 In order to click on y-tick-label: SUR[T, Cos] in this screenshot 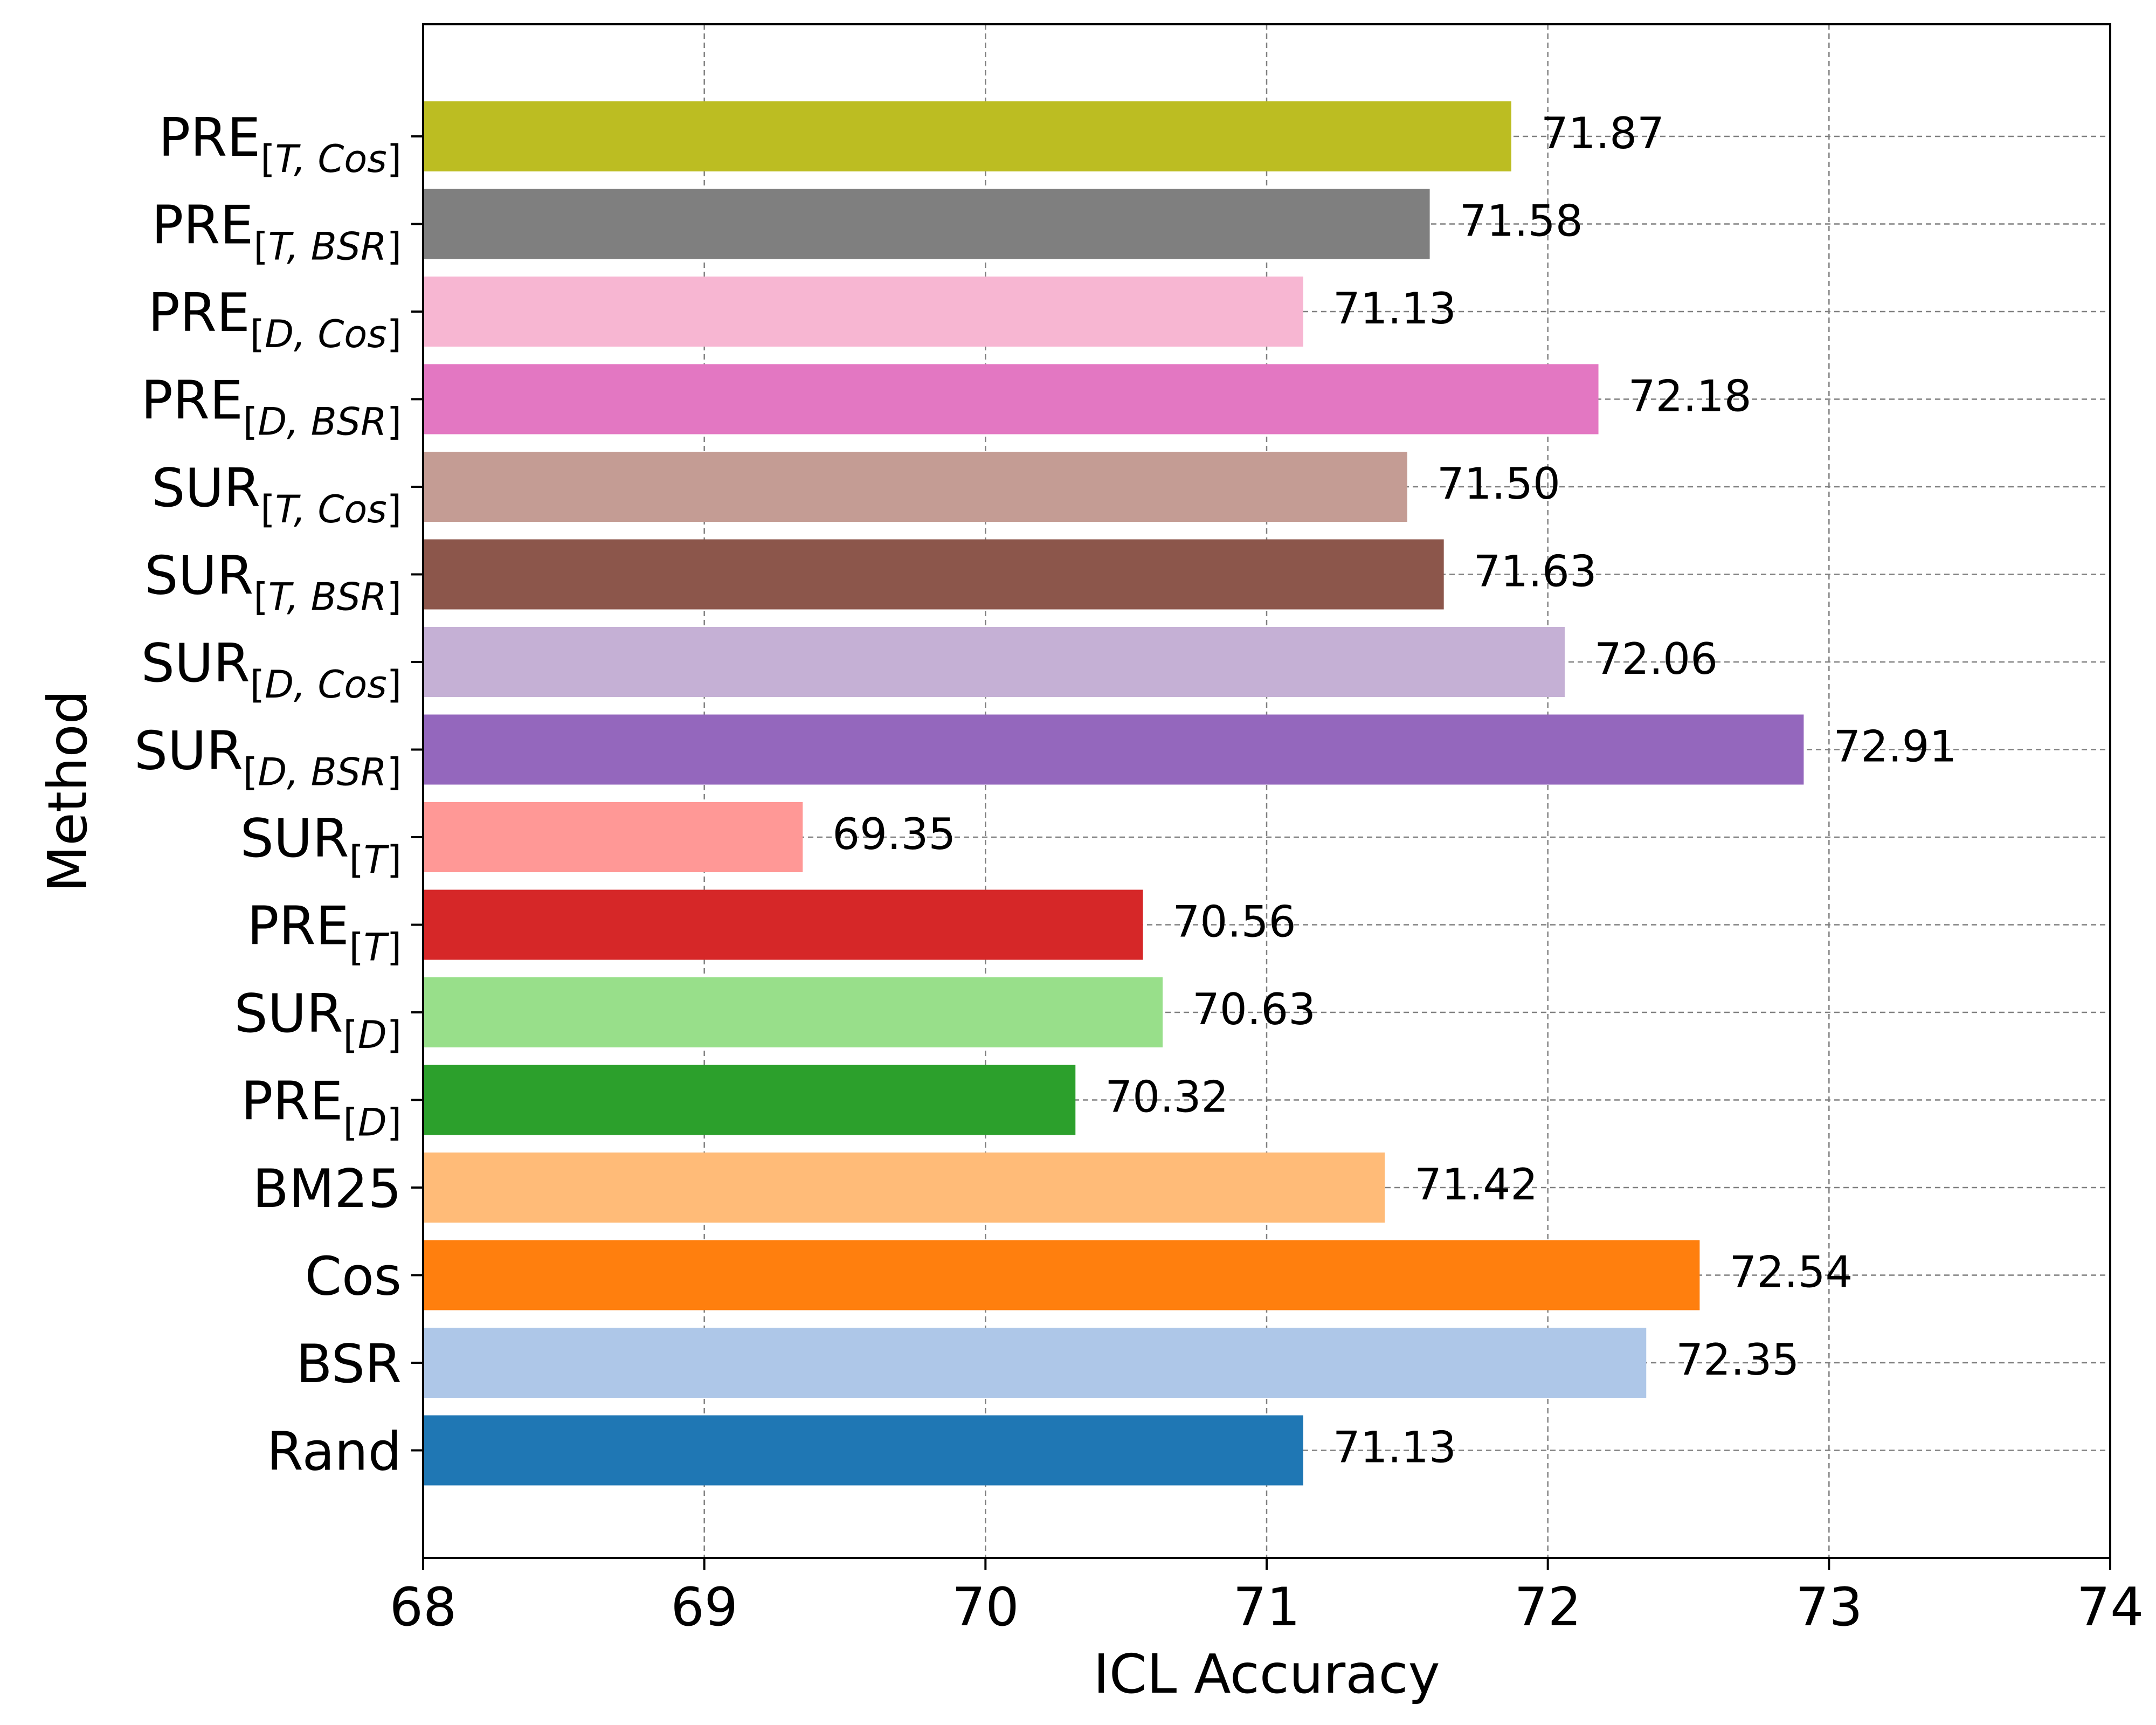, I will do `click(276, 495)`.